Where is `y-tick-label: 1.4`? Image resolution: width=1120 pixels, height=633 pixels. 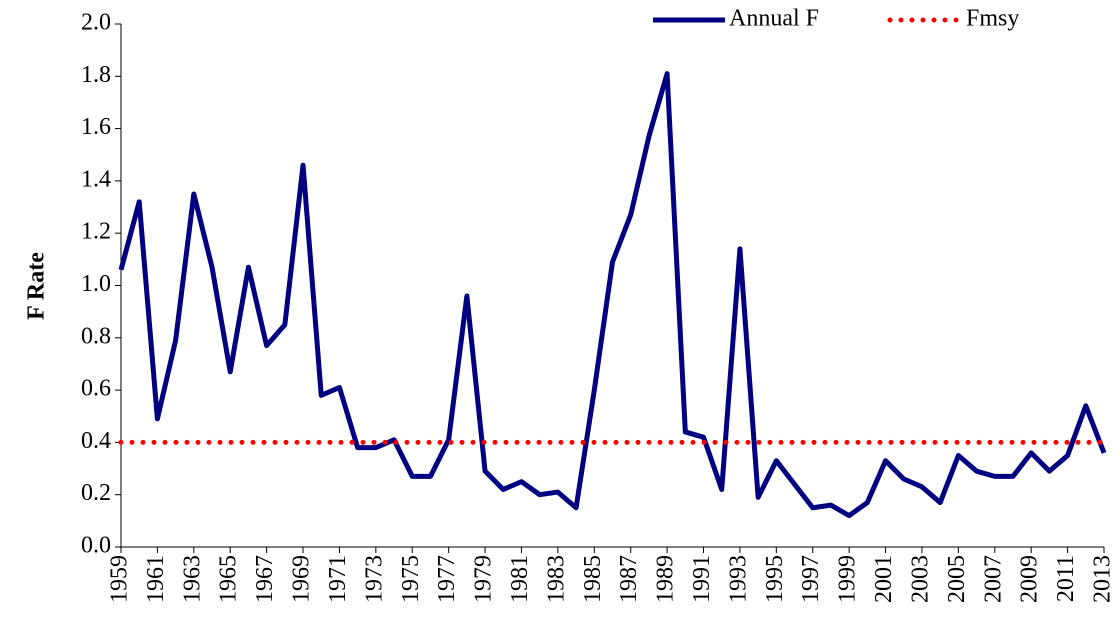
y-tick-label: 1.4 is located at coordinates (96, 179).